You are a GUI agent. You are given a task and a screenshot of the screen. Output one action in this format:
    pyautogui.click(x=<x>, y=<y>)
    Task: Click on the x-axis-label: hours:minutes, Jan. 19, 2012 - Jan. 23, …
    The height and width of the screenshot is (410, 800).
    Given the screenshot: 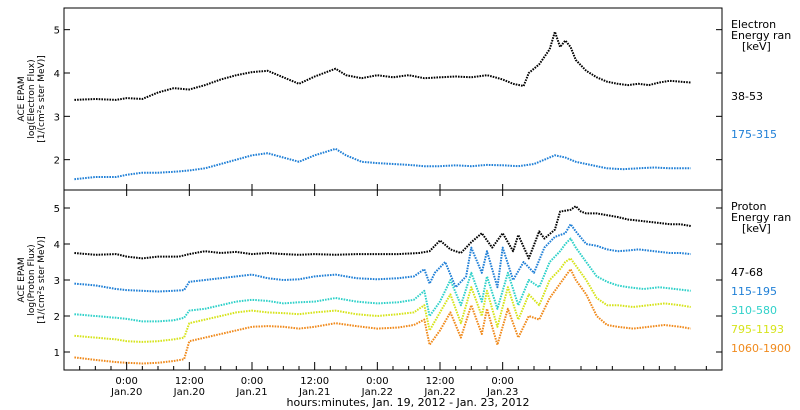 What is the action you would take?
    pyautogui.click(x=408, y=402)
    